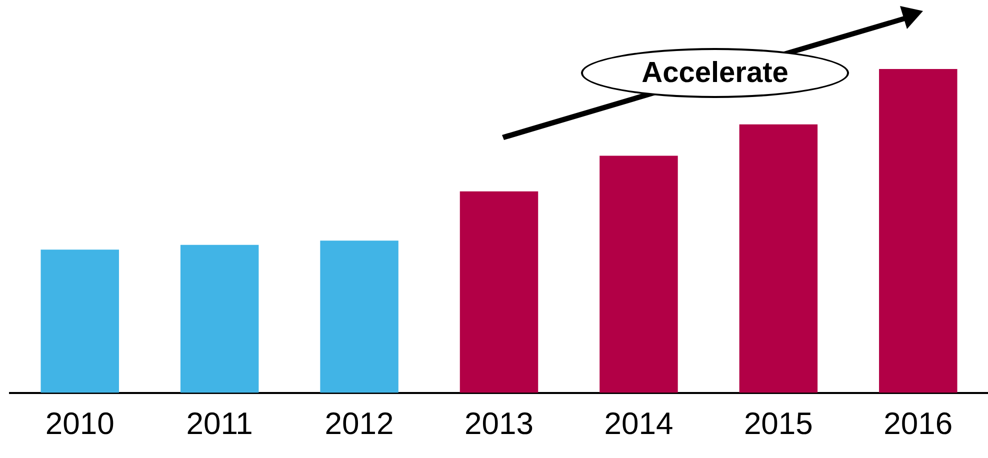 The width and height of the screenshot is (988, 458). Describe the element at coordinates (639, 423) in the screenshot. I see `x-tick-label: 2014` at that location.